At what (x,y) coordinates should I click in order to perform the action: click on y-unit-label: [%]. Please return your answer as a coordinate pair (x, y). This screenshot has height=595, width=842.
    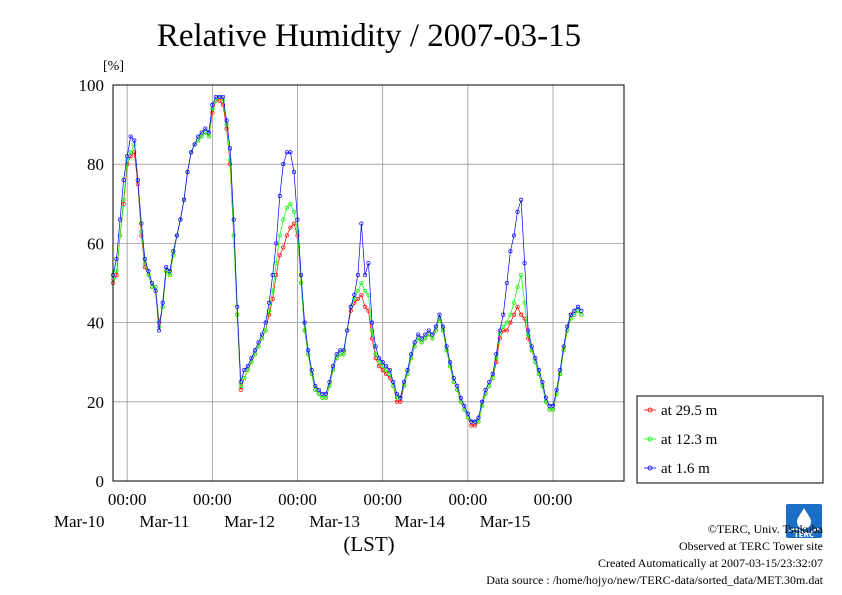
    Looking at the image, I should click on (113, 66).